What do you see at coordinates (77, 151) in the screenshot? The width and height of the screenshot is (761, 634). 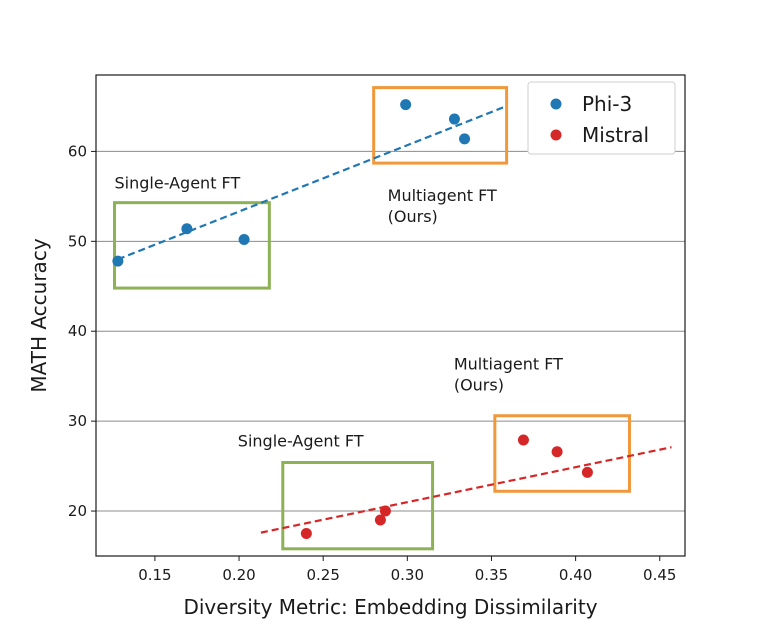 I see `y-tick-label: 60` at bounding box center [77, 151].